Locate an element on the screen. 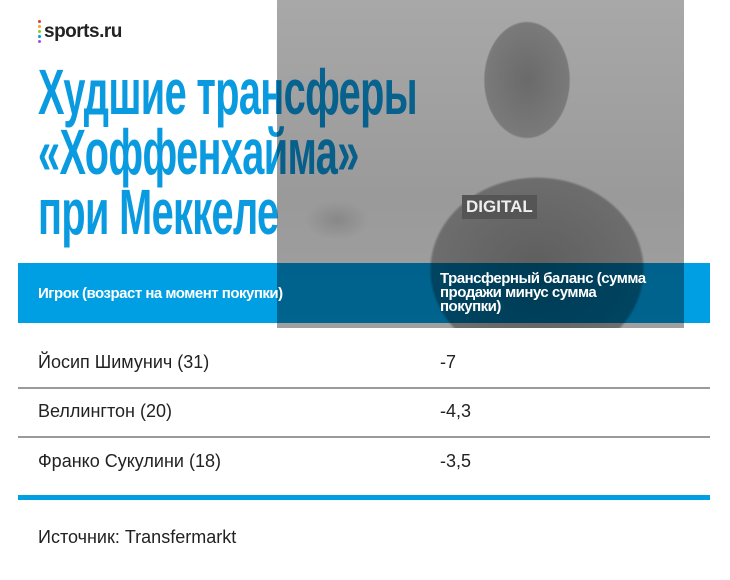 This screenshot has height=580, width=730. source-note: Источник: Transfermarkt is located at coordinates (137, 537).